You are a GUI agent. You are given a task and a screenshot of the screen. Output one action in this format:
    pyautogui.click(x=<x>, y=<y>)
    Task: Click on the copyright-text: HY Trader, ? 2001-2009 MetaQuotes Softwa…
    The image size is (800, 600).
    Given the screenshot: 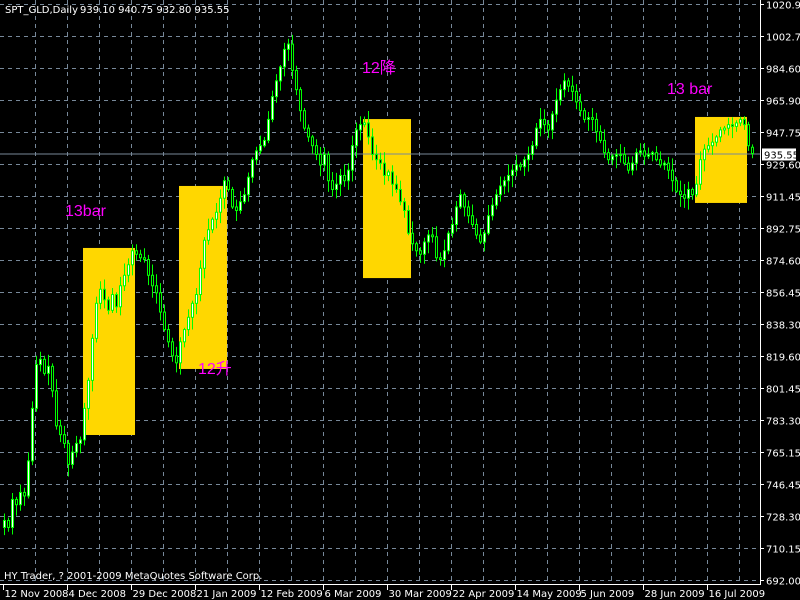 What is the action you would take?
    pyautogui.click(x=133, y=576)
    